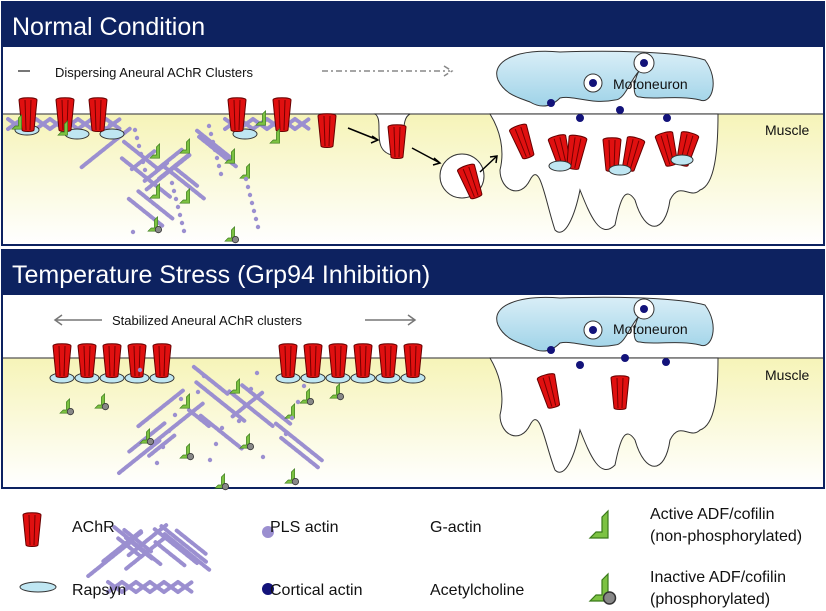 This screenshot has width=826, height=611. Describe the element at coordinates (38, 587) in the screenshot. I see `rapsyn-icon` at that location.